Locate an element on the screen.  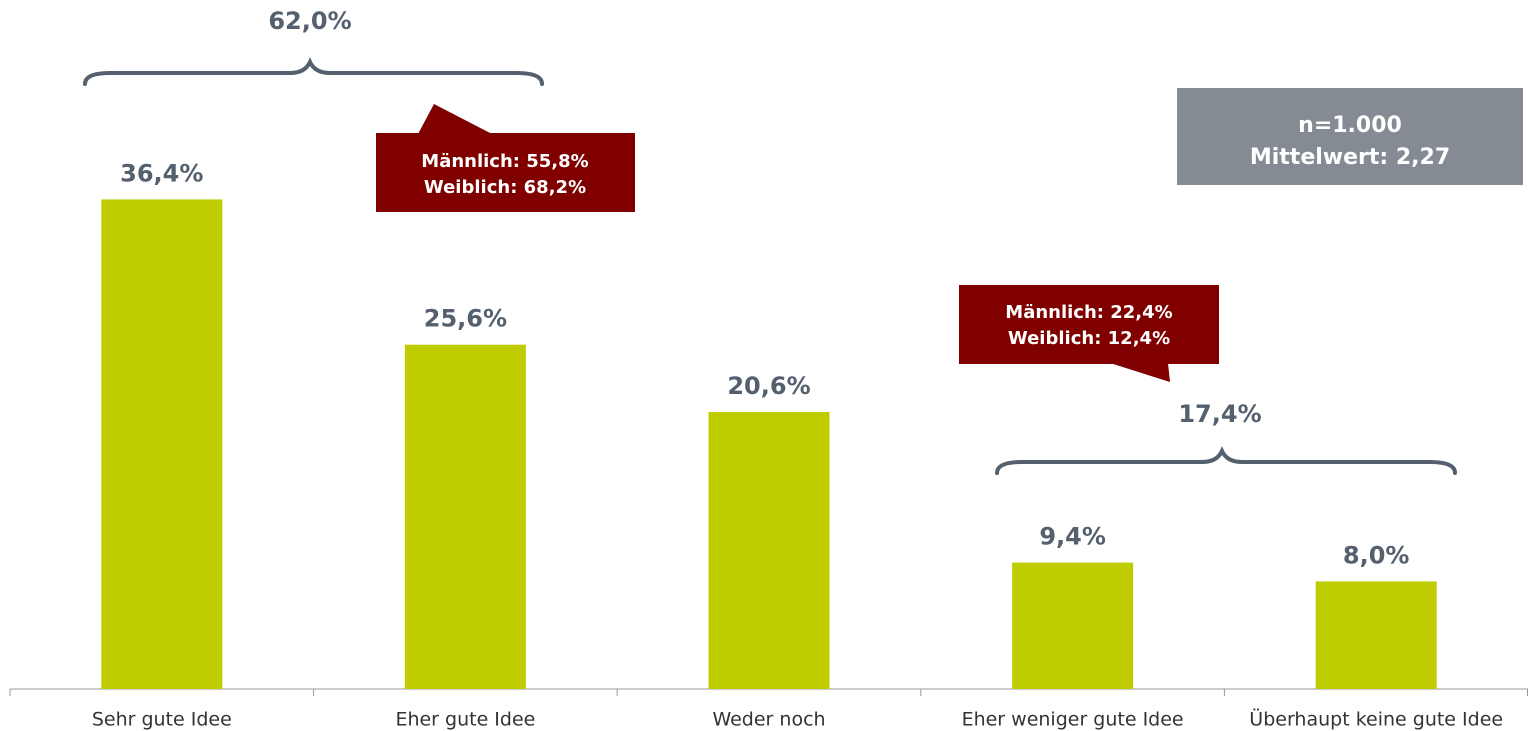
value-label: 25,6% is located at coordinates (465, 319).